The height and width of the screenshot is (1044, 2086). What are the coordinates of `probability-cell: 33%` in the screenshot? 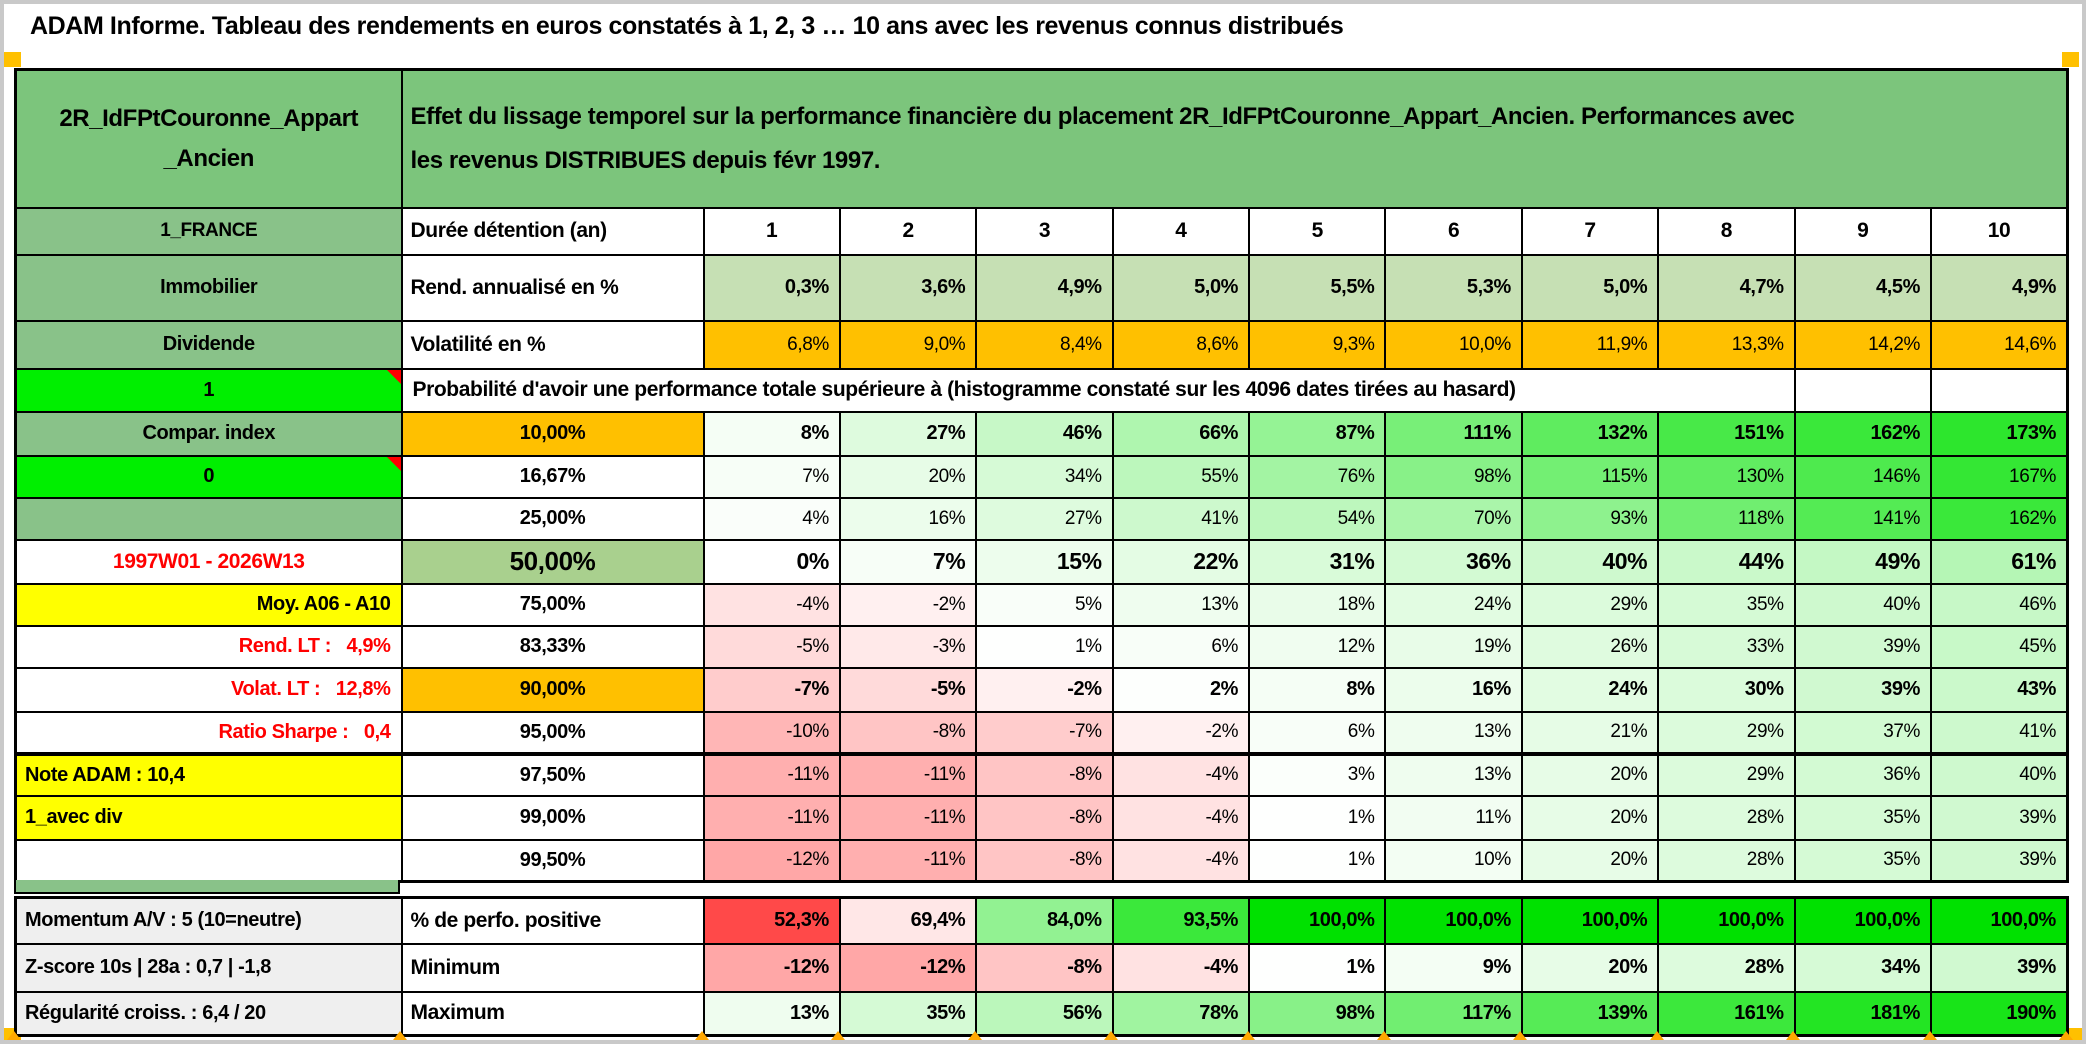 It's located at (1726, 646).